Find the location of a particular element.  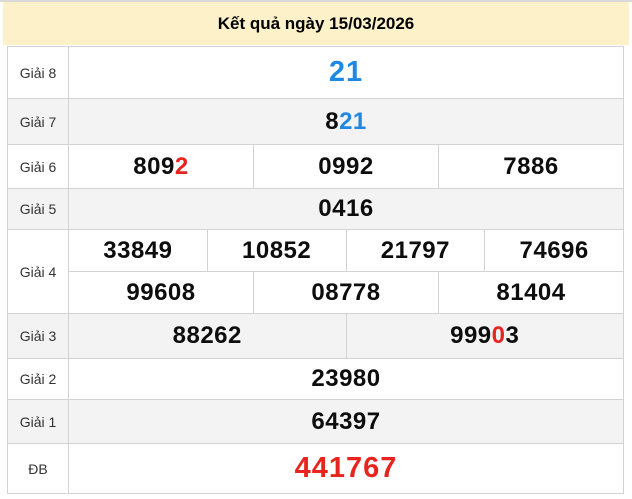

prize-number-segment: 441767 is located at coordinates (346, 468).